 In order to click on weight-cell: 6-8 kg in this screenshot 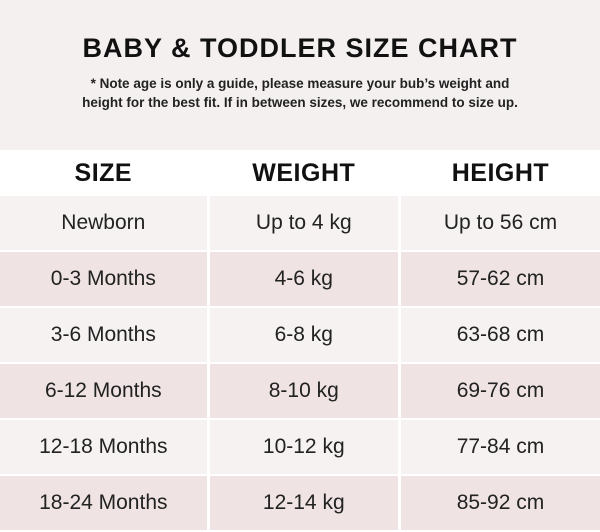, I will do `click(303, 335)`.